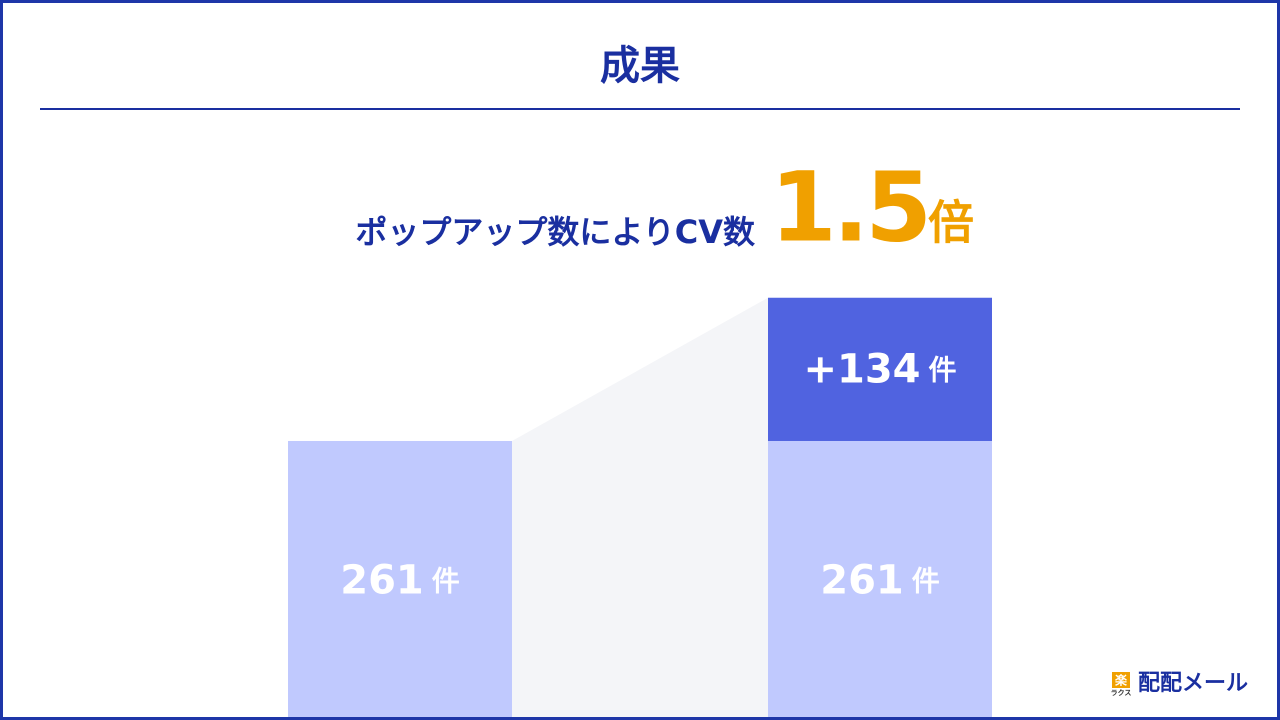 Image resolution: width=1280 pixels, height=720 pixels. What do you see at coordinates (555, 232) in the screenshot?
I see `headline-text: ポップアップ数によりCV数` at bounding box center [555, 232].